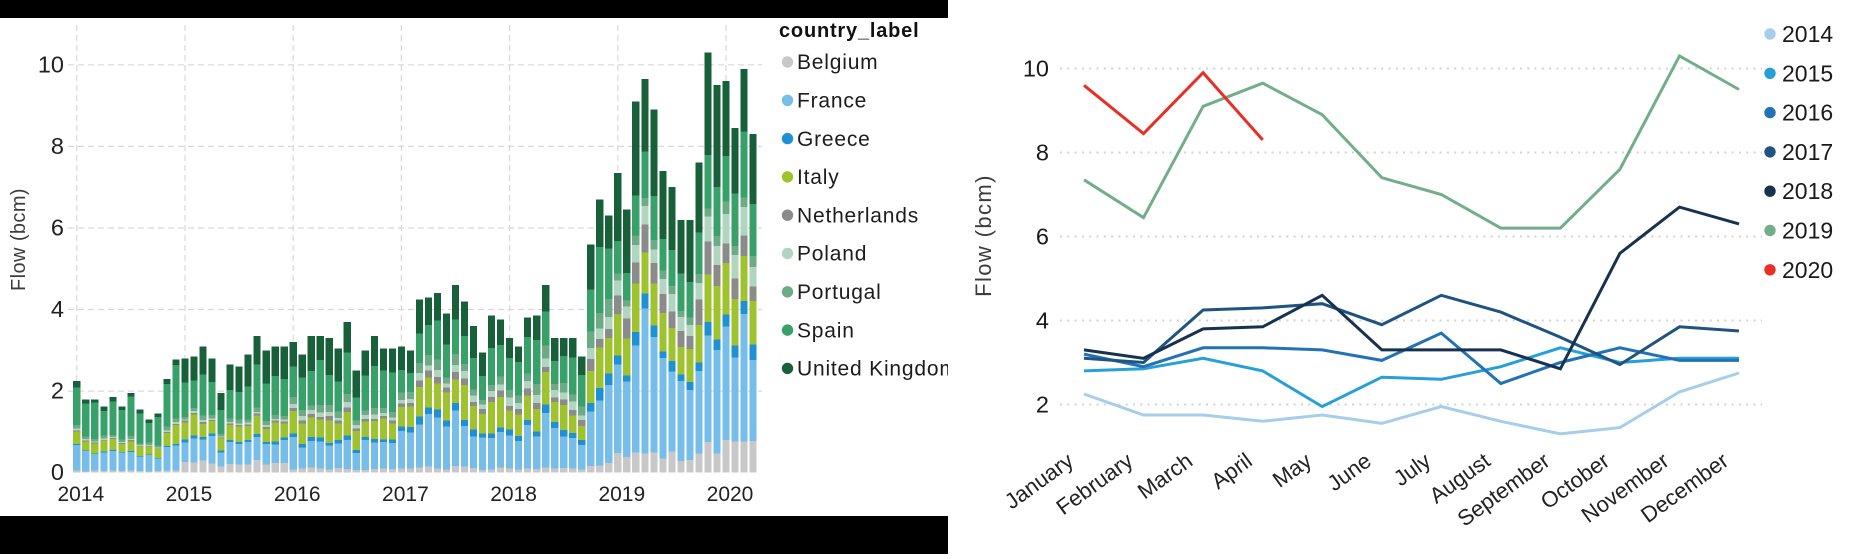 The image size is (1866, 559). Describe the element at coordinates (849, 31) in the screenshot. I see `svg-text: country_label` at that location.